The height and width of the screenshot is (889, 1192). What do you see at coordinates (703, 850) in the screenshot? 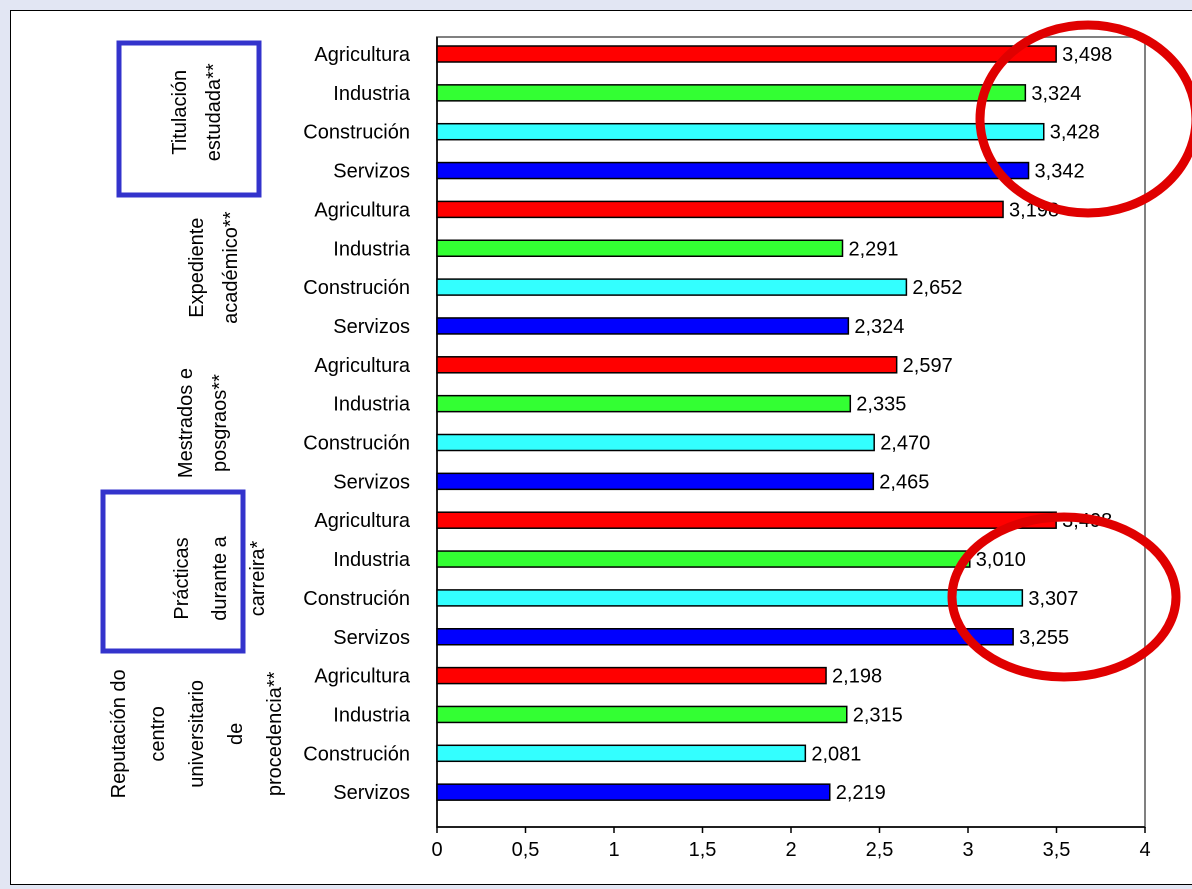
I see `x-tick-label: 1,5` at bounding box center [703, 850].